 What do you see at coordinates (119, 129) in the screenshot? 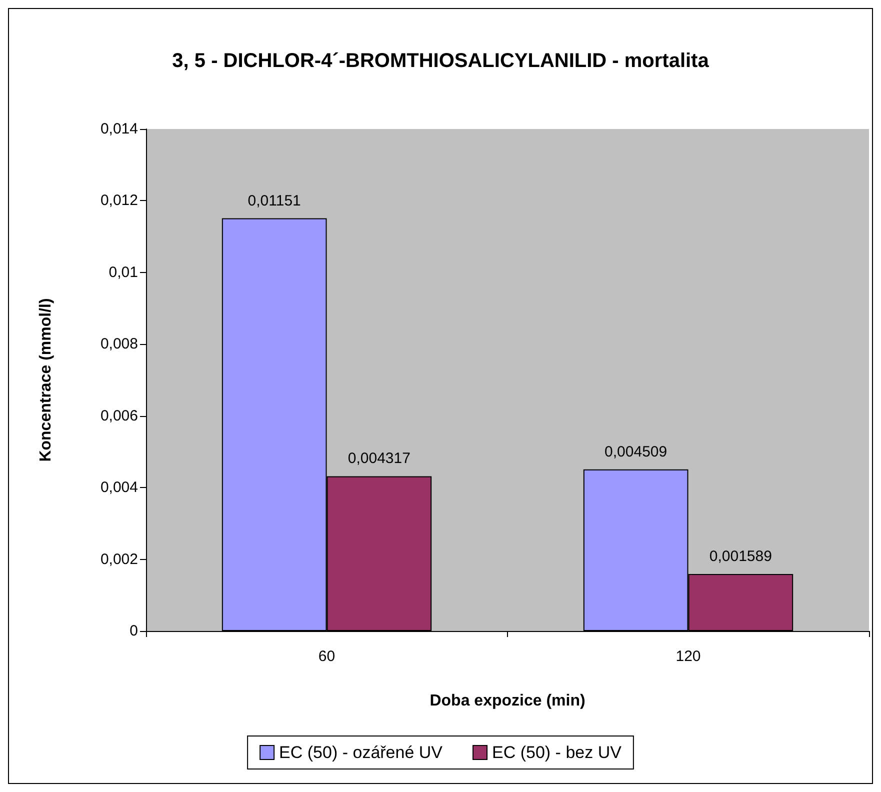
I see `y-tick-label: 0,014` at bounding box center [119, 129].